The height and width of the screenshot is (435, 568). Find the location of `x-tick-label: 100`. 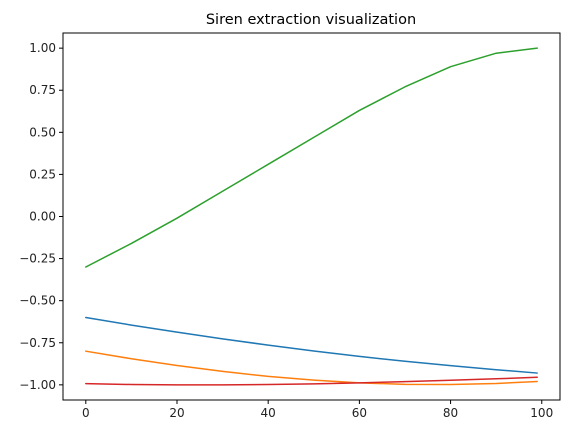

x-tick-label: 100 is located at coordinates (541, 413).